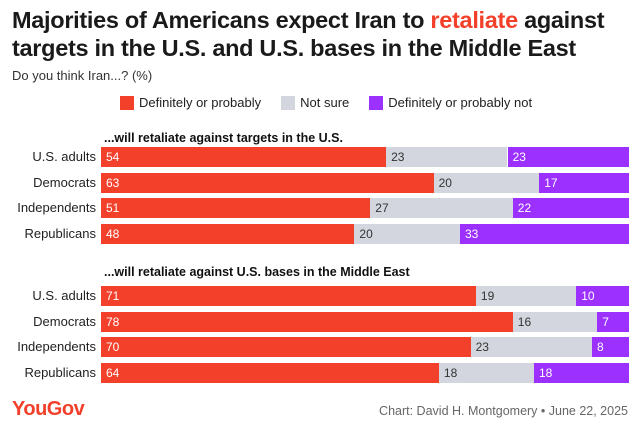 Image resolution: width=640 pixels, height=431 pixels. Describe the element at coordinates (307, 321) in the screenshot. I see `bar-segment-positive: 78` at that location.